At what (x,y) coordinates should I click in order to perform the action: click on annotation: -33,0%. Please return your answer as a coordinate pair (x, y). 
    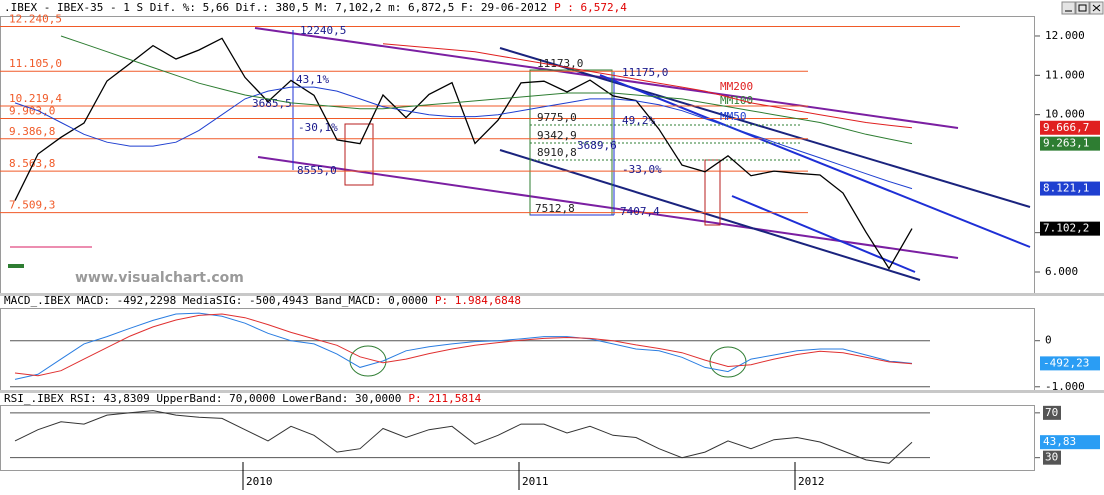
    Looking at the image, I should click on (642, 169).